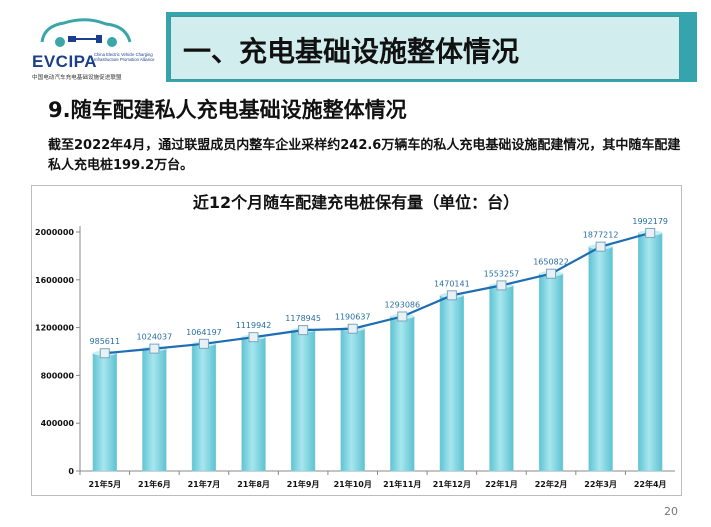 The height and width of the screenshot is (527, 711). Describe the element at coordinates (303, 318) in the screenshot. I see `data-label: 1178945` at that location.